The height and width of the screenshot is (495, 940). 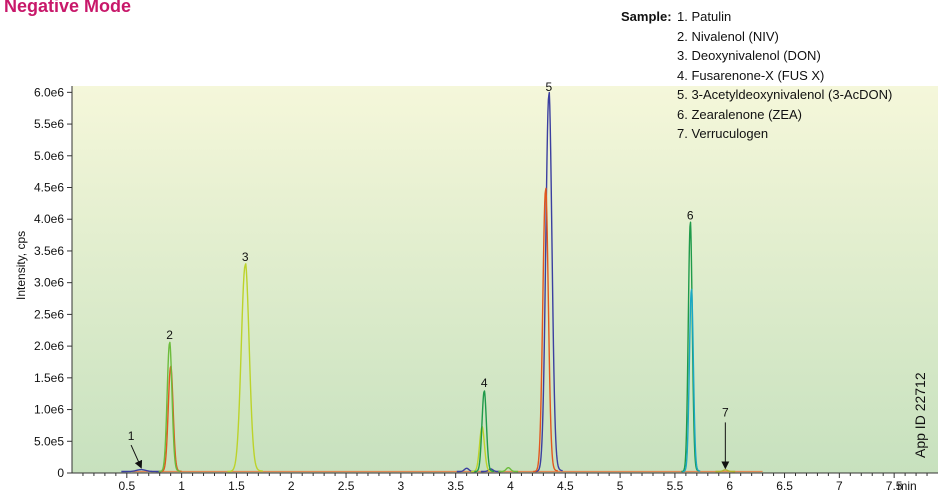 What do you see at coordinates (749, 55) in the screenshot?
I see `legend-item: 3. Deoxynivalenol (DON)` at bounding box center [749, 55].